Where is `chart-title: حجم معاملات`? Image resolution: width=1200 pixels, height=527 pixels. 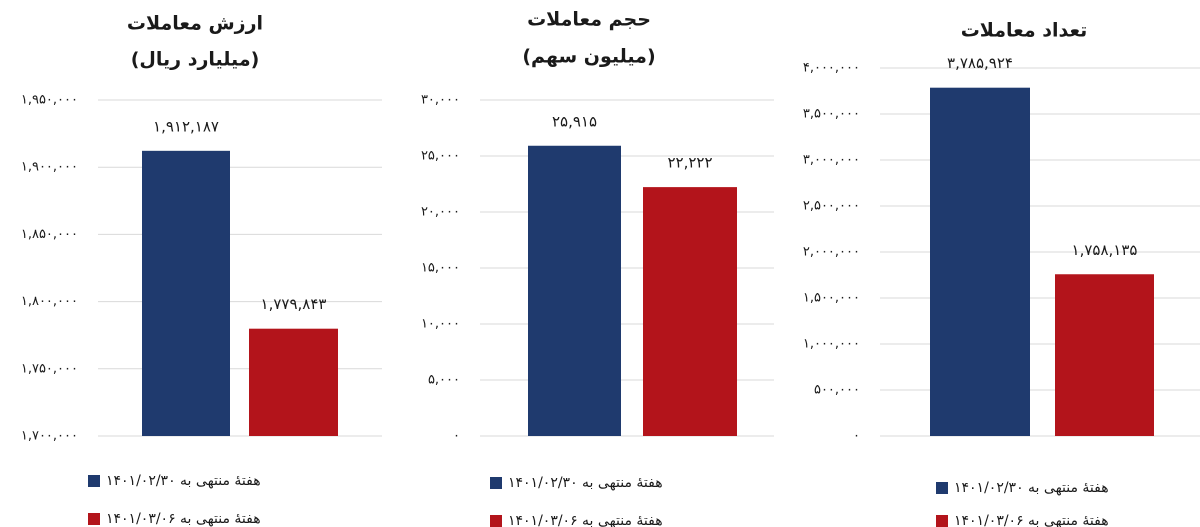
chart-title: حجم معاملات is located at coordinates (589, 20).